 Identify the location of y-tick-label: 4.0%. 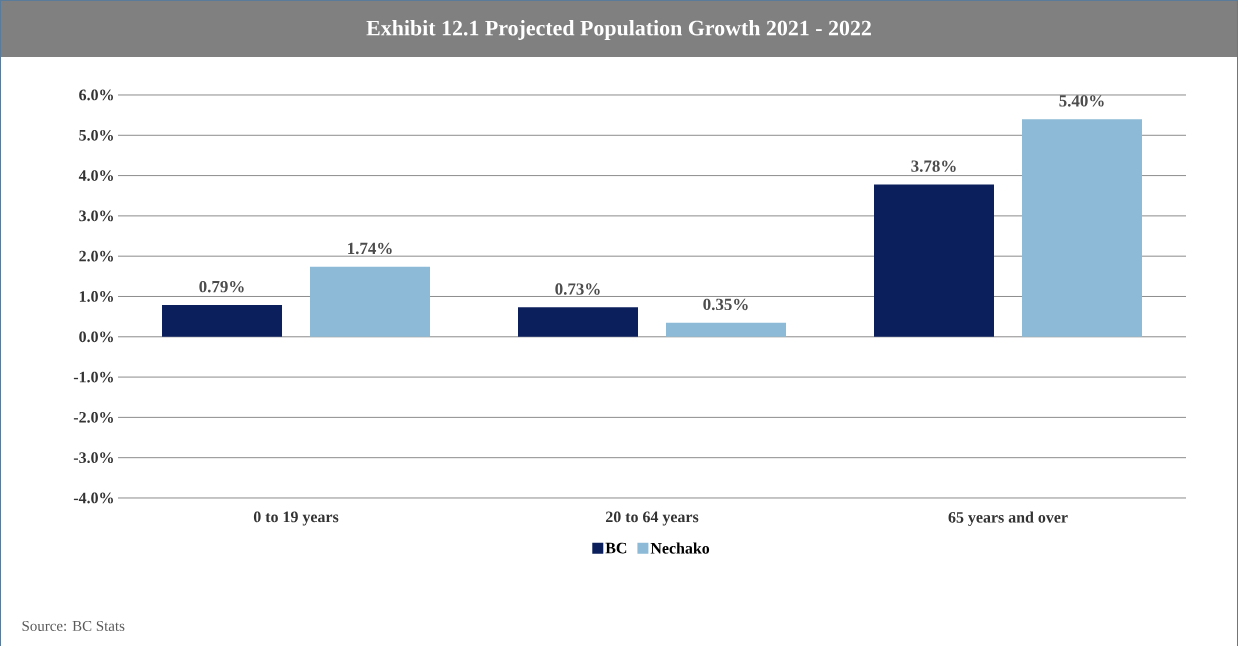
(95, 175).